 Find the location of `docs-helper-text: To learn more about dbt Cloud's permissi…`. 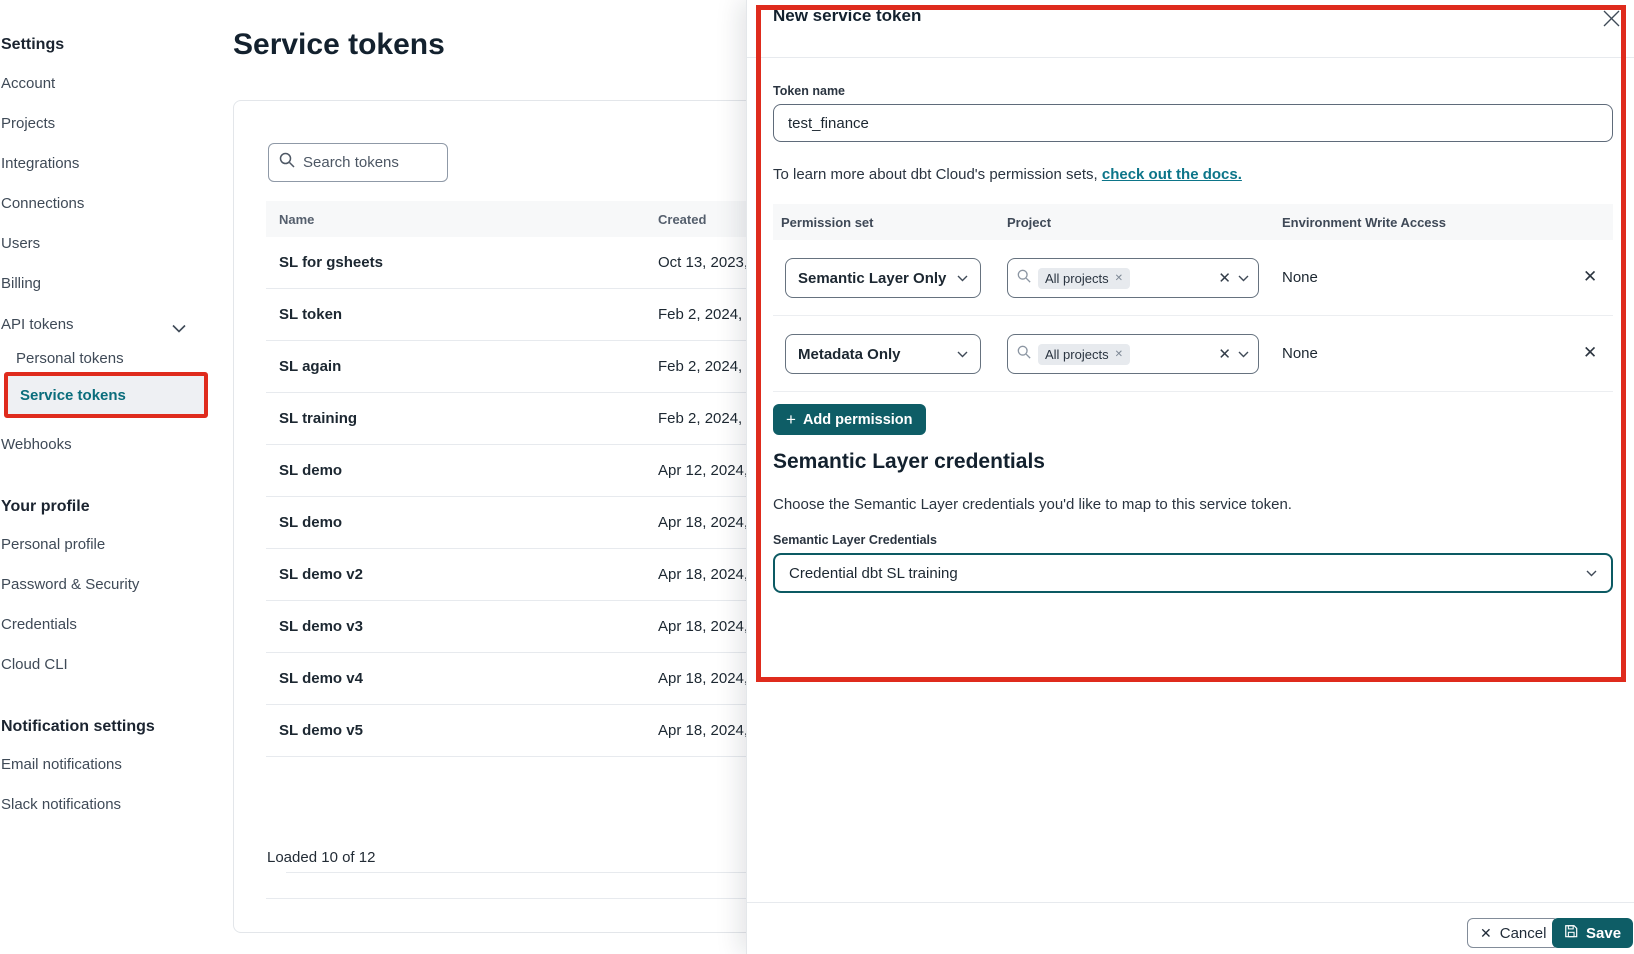

docs-helper-text: To learn more about dbt Cloud's permissi… is located at coordinates (1007, 174).